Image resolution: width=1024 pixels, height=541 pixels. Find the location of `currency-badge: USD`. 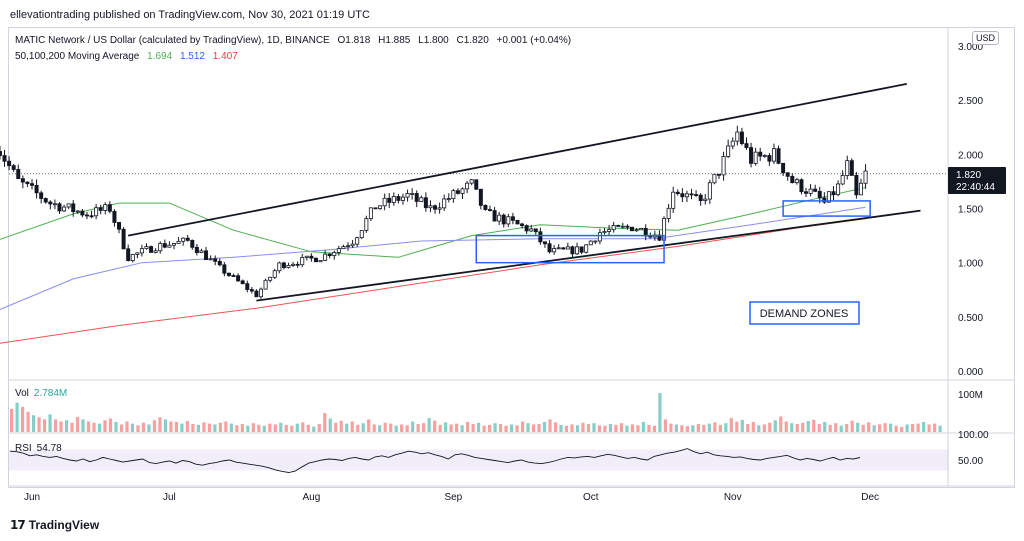

currency-badge: USD is located at coordinates (986, 38).